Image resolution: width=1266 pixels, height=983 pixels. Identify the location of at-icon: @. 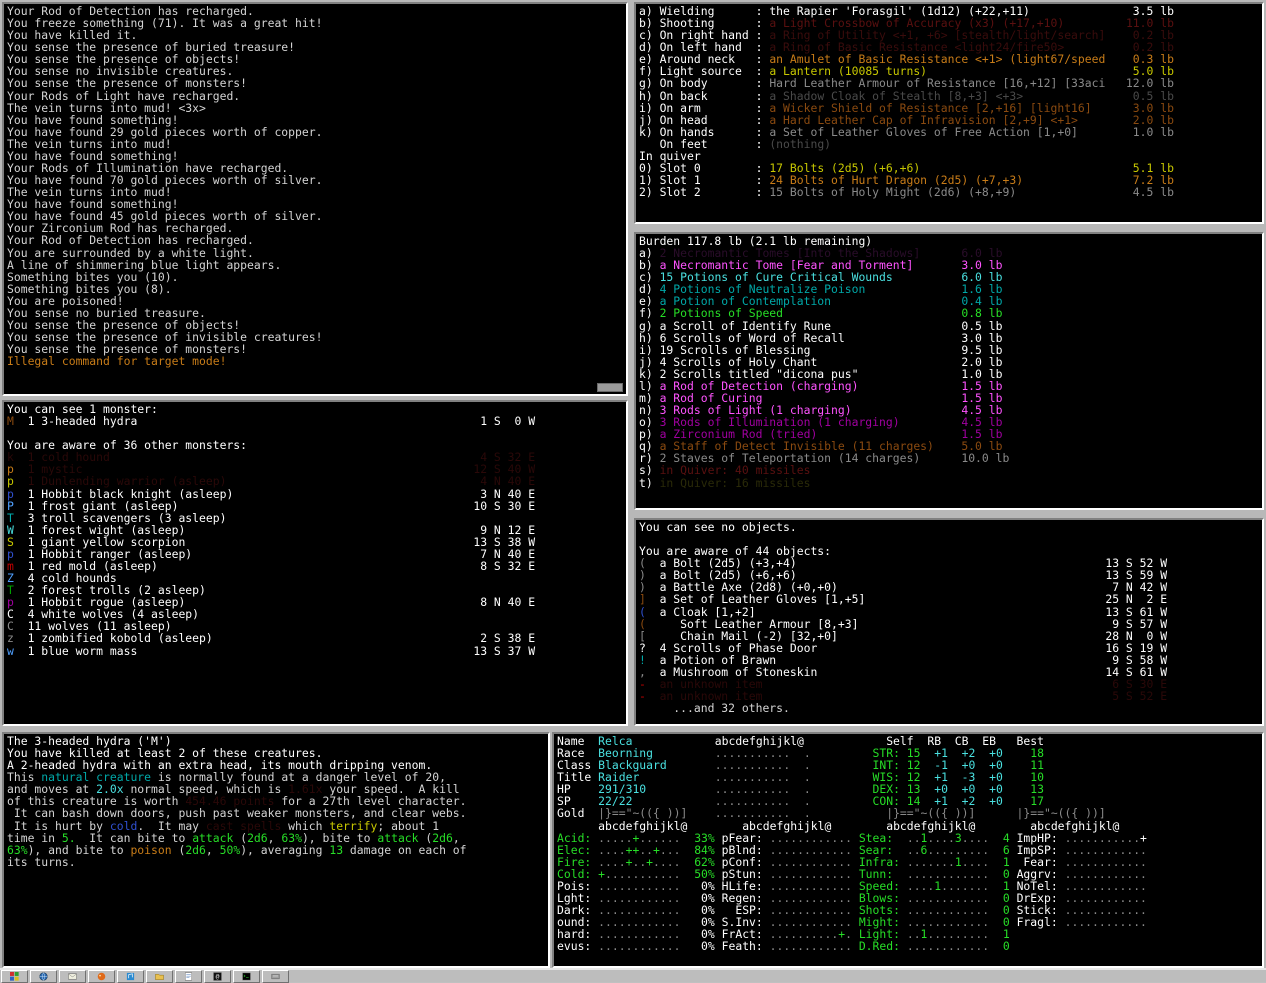
(217, 976).